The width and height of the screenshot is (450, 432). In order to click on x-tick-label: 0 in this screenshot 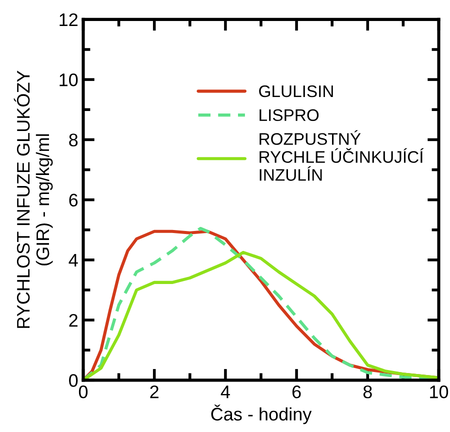, I will do `click(83, 392)`.